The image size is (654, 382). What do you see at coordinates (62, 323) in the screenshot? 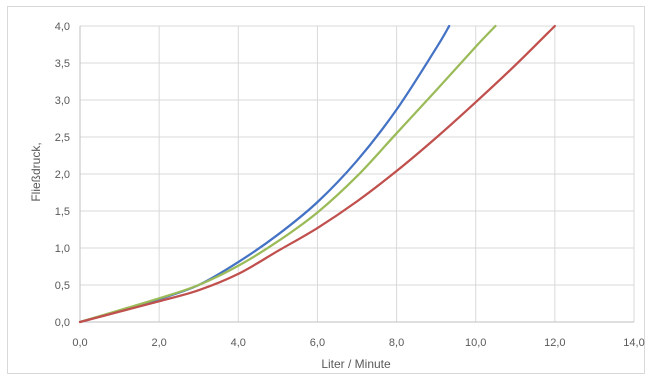
I see `y-tick-label: 0,0` at bounding box center [62, 323].